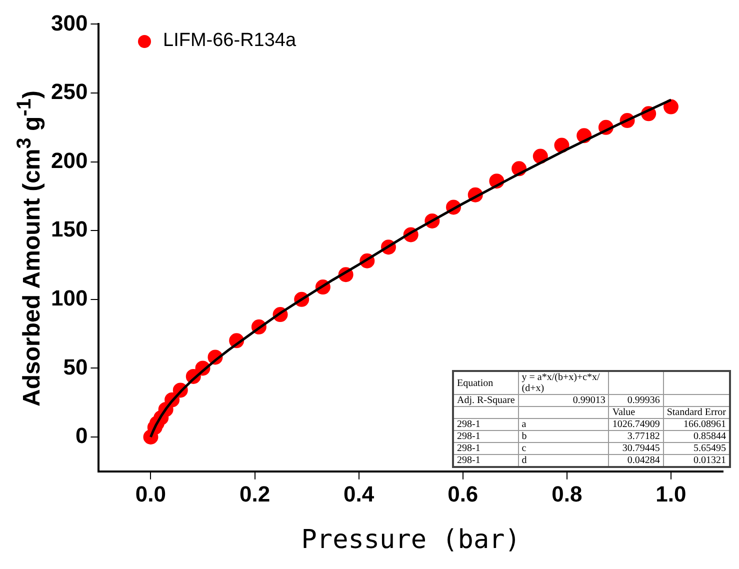 The width and height of the screenshot is (739, 569). Describe the element at coordinates (696, 448) in the screenshot. I see `annotation: 5.65495` at that location.